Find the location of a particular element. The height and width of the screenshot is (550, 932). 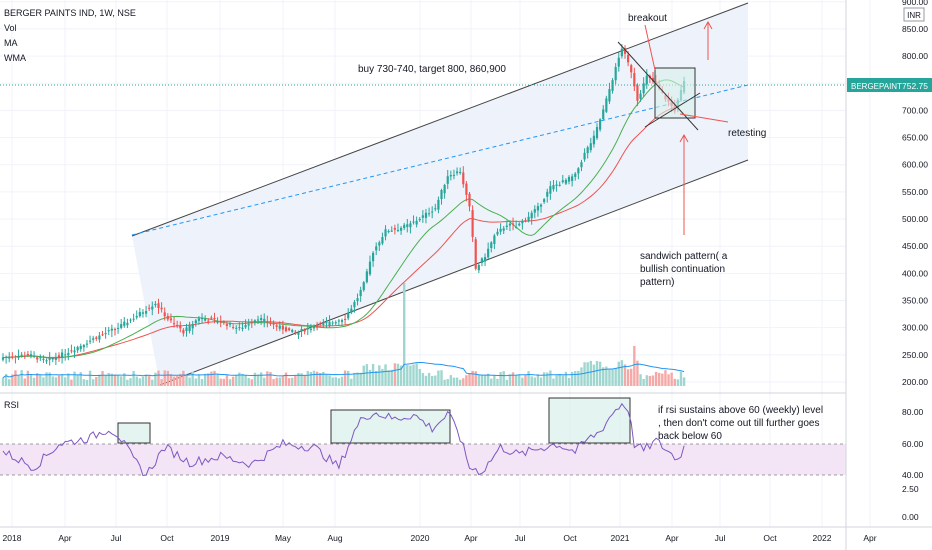

time-tick-label: Jul is located at coordinates (116, 538).